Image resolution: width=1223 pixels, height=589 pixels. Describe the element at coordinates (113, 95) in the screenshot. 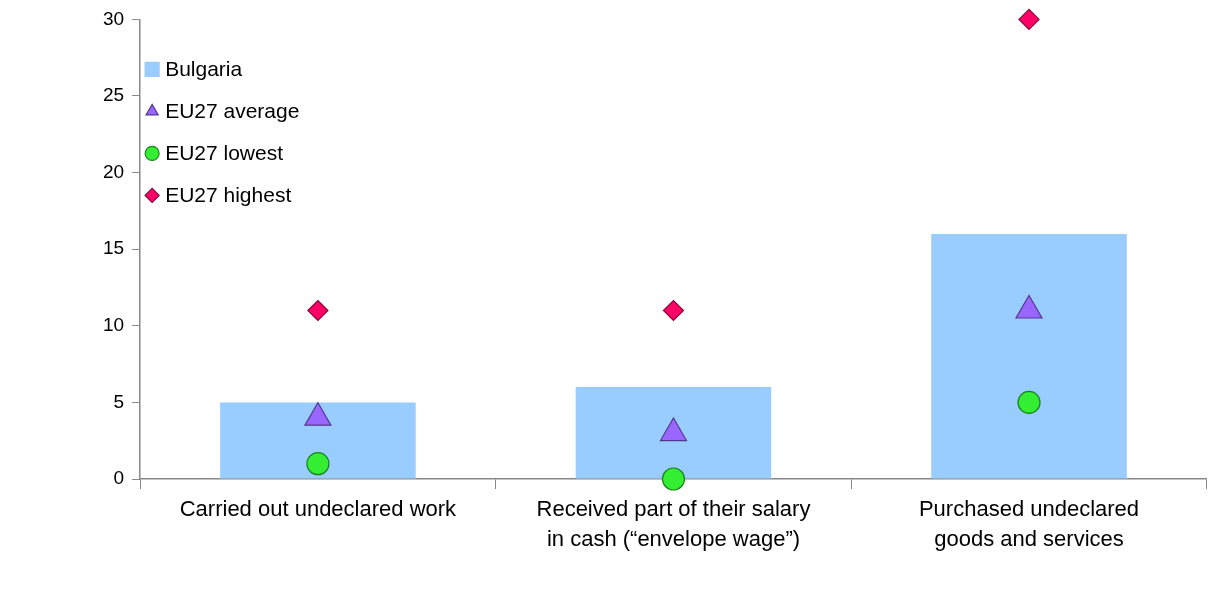

I see `y-tick-label: 25` at that location.